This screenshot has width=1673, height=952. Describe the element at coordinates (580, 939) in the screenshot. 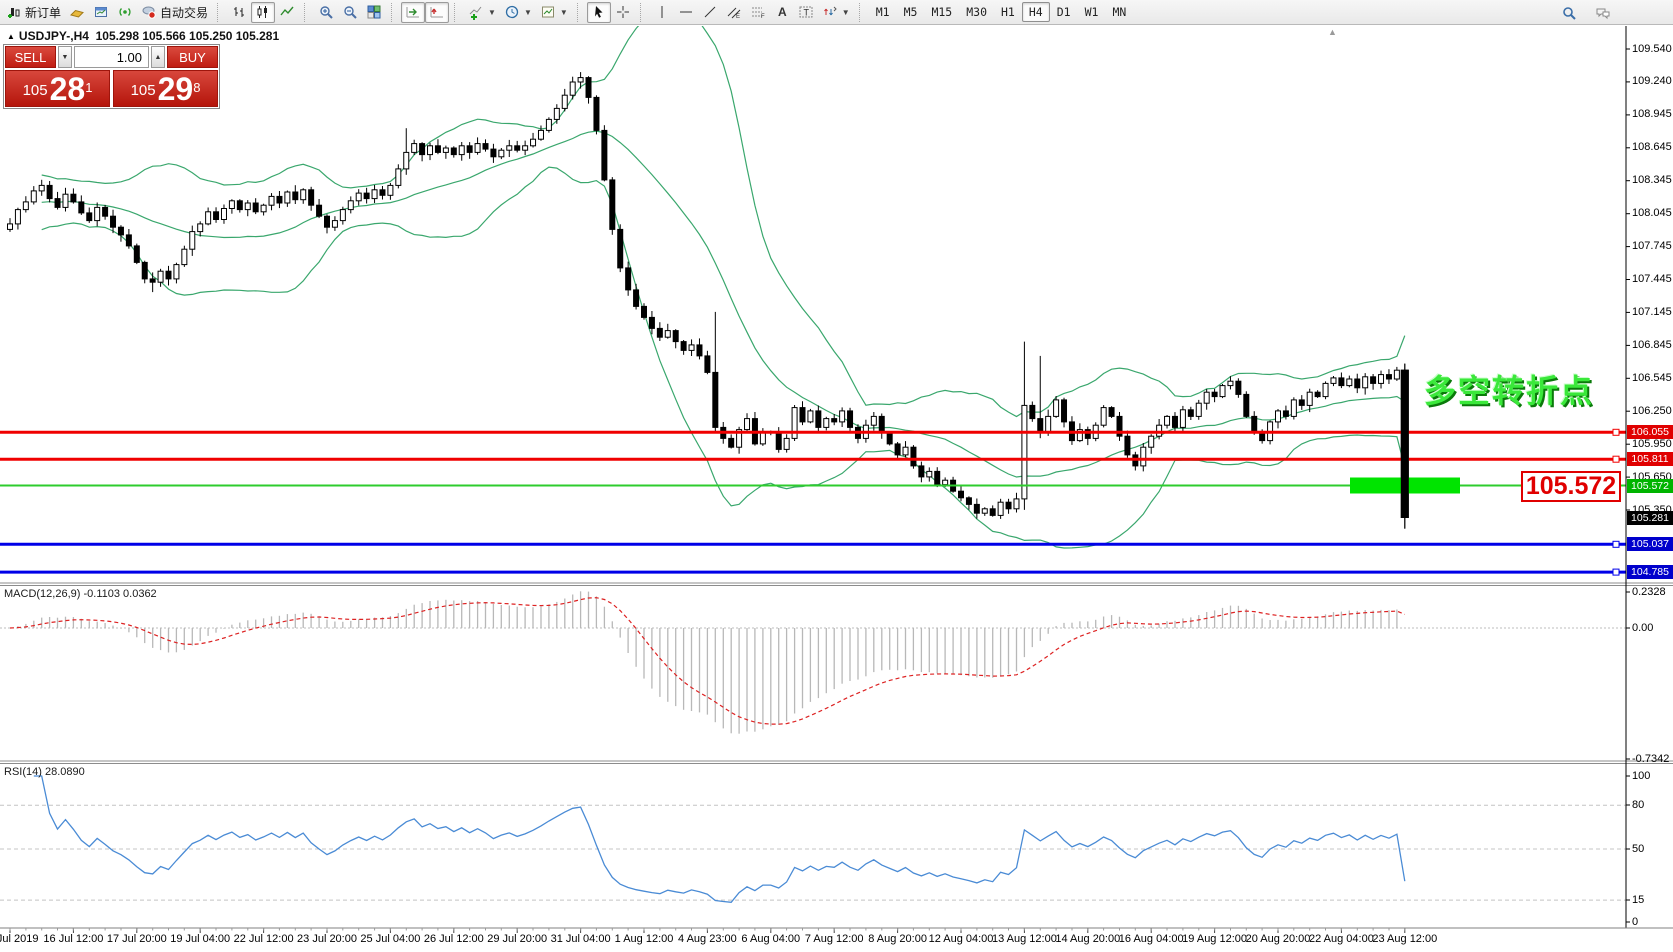

I see `time-axis-label: 31 Jul 04:00` at that location.